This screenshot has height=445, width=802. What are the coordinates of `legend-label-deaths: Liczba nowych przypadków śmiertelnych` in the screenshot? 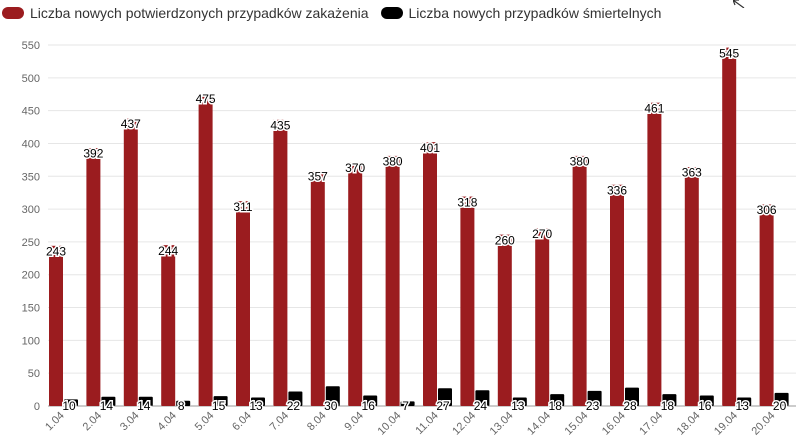 It's located at (535, 13).